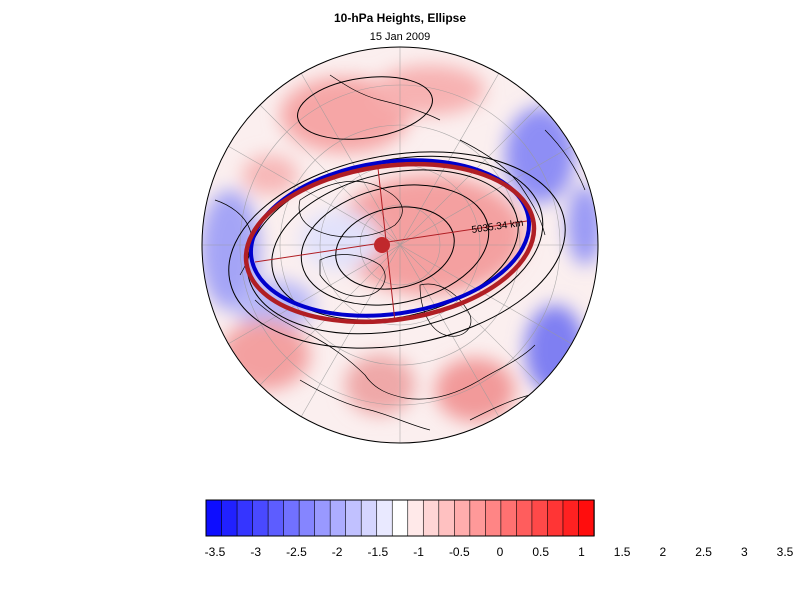 This screenshot has height=600, width=800. Describe the element at coordinates (703, 552) in the screenshot. I see `colorbar-tick-label: 2.5` at that location.